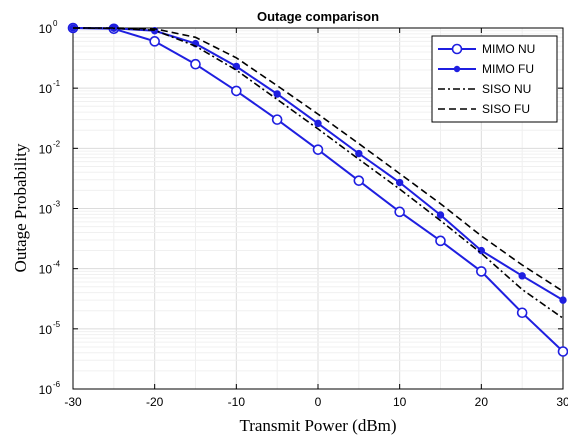  I want to click on legend-label-mimo-fu: MIMO FU, so click(508, 69).